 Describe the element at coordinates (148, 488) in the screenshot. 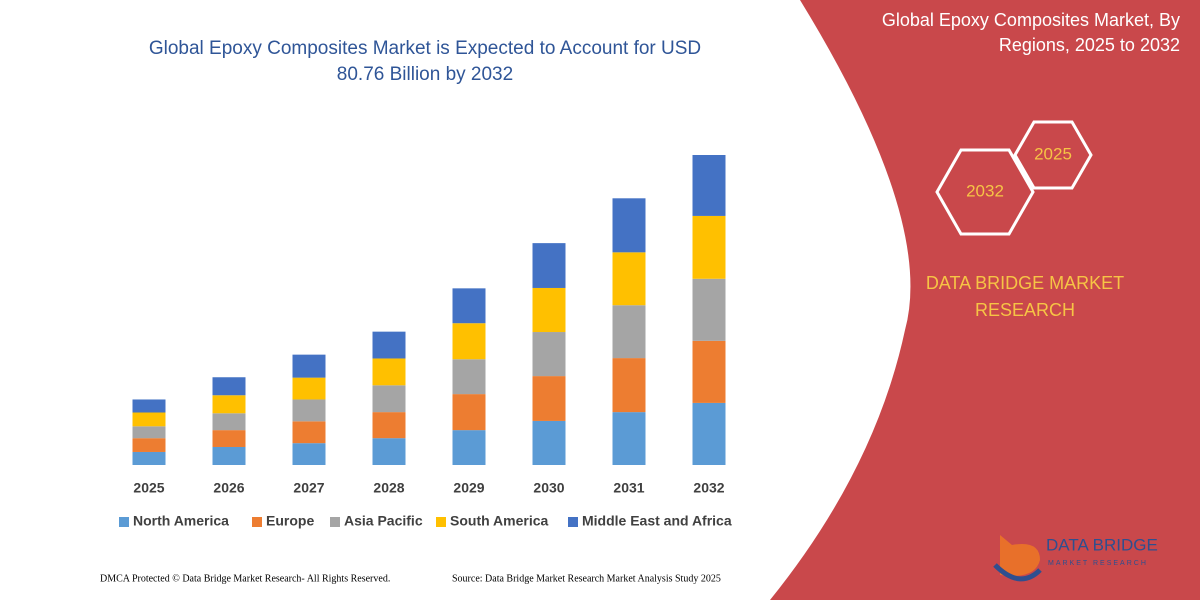

I see `x-tick-label: 2025` at that location.